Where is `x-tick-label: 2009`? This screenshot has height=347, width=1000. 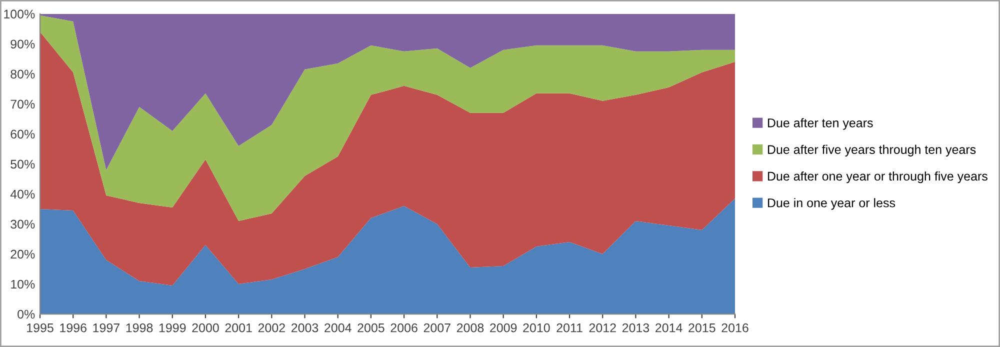
x-tick-label: 2009 is located at coordinates (503, 327).